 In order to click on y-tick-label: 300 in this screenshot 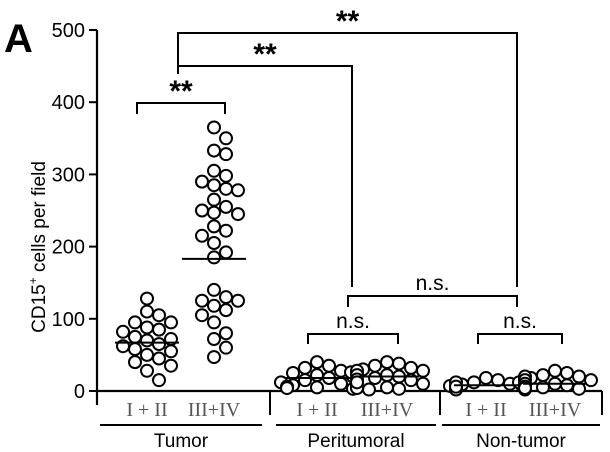, I will do `click(68, 175)`.